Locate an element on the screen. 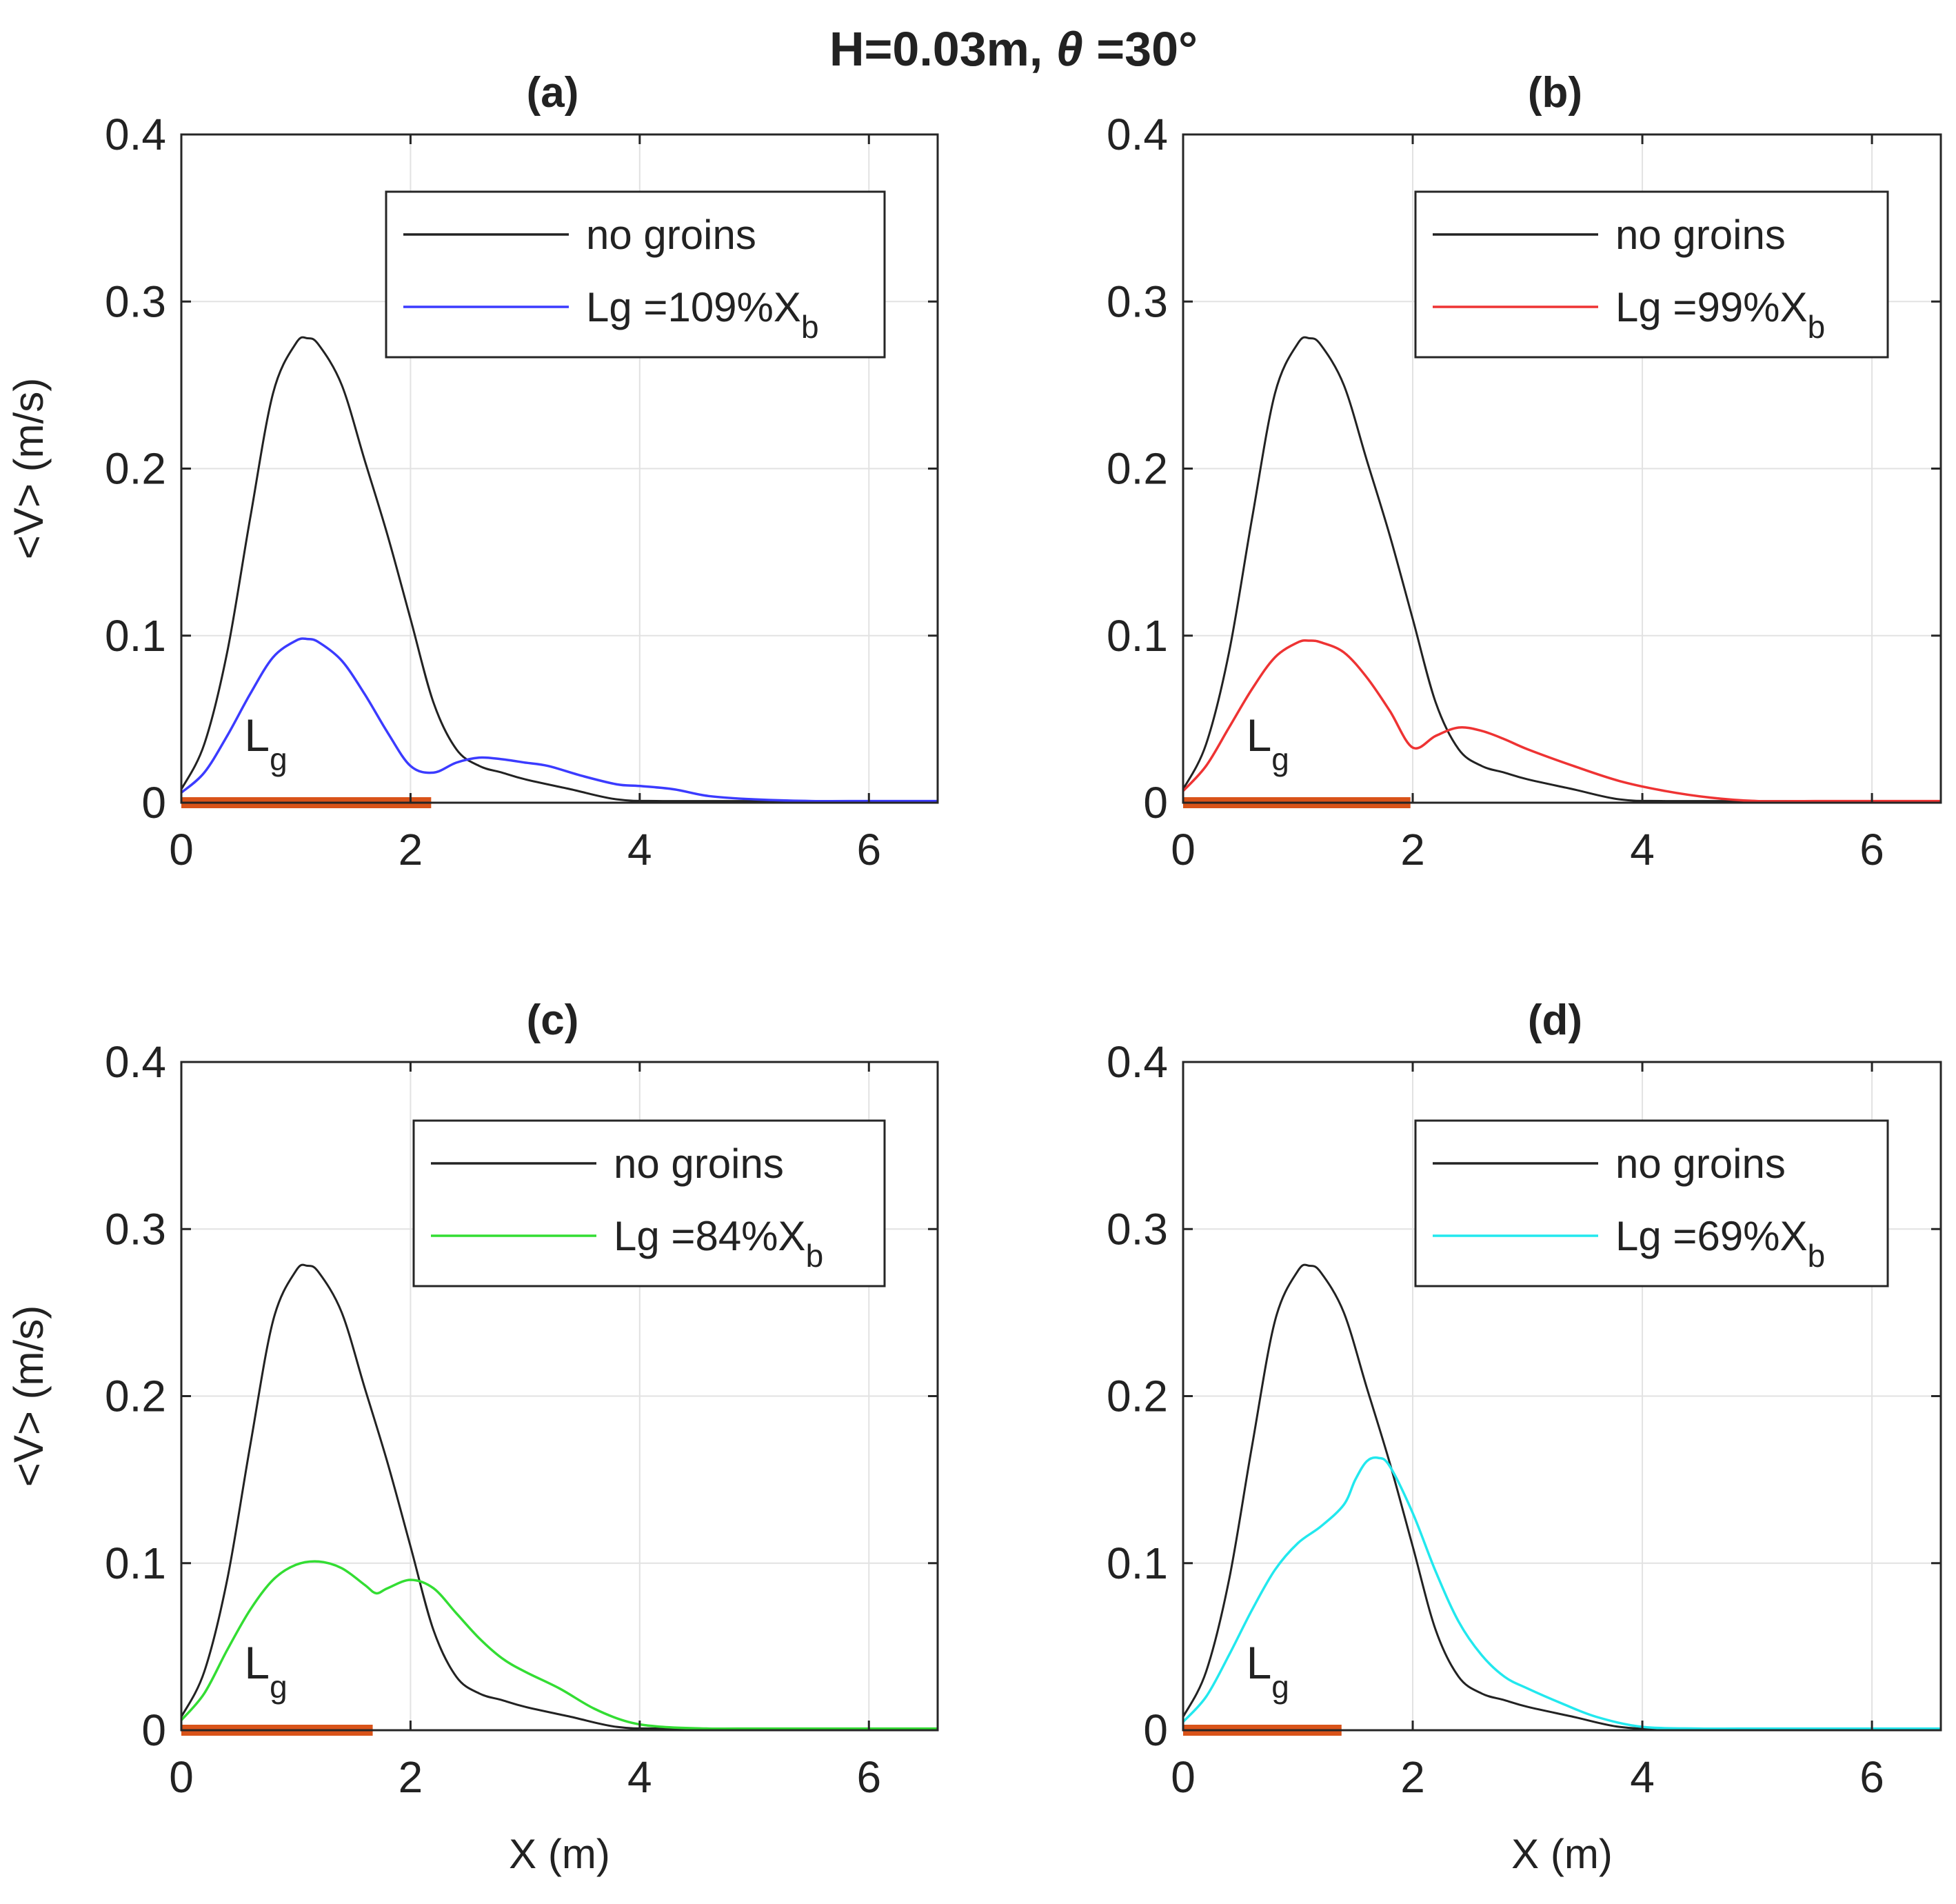 Image resolution: width=1956 pixels, height=1904 pixels. legend-label: Lg =84%Xb is located at coordinates (718, 1243).